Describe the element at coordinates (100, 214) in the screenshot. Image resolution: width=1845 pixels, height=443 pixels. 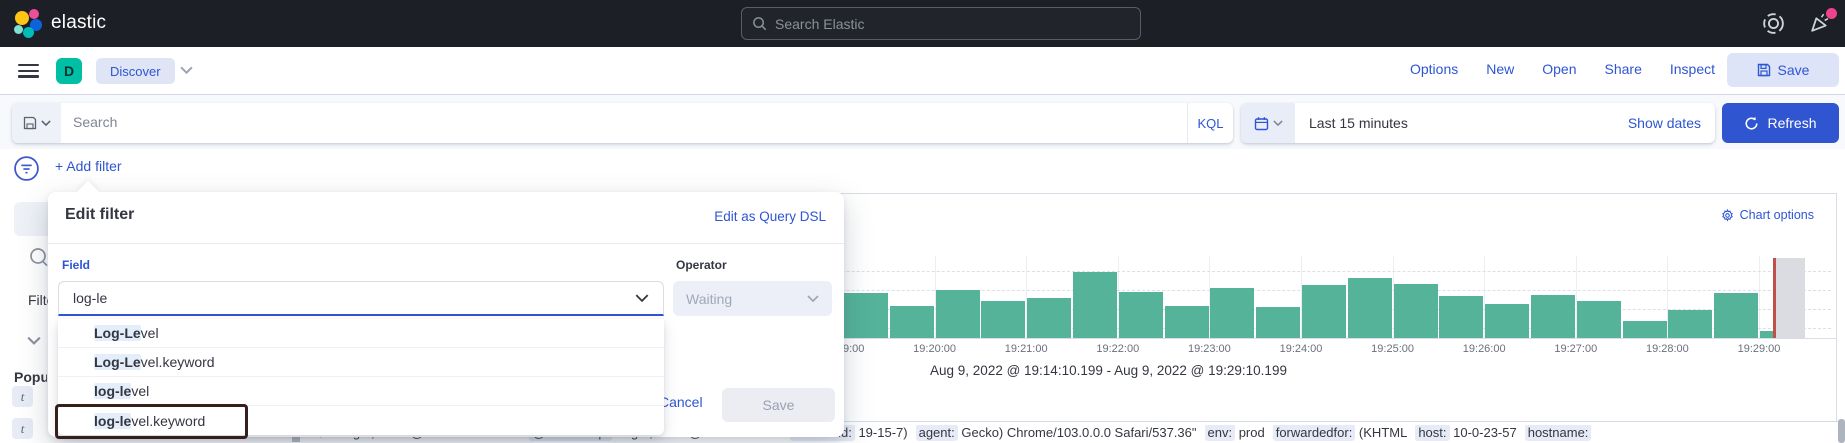
I see `popup-title: Edit filter` at that location.